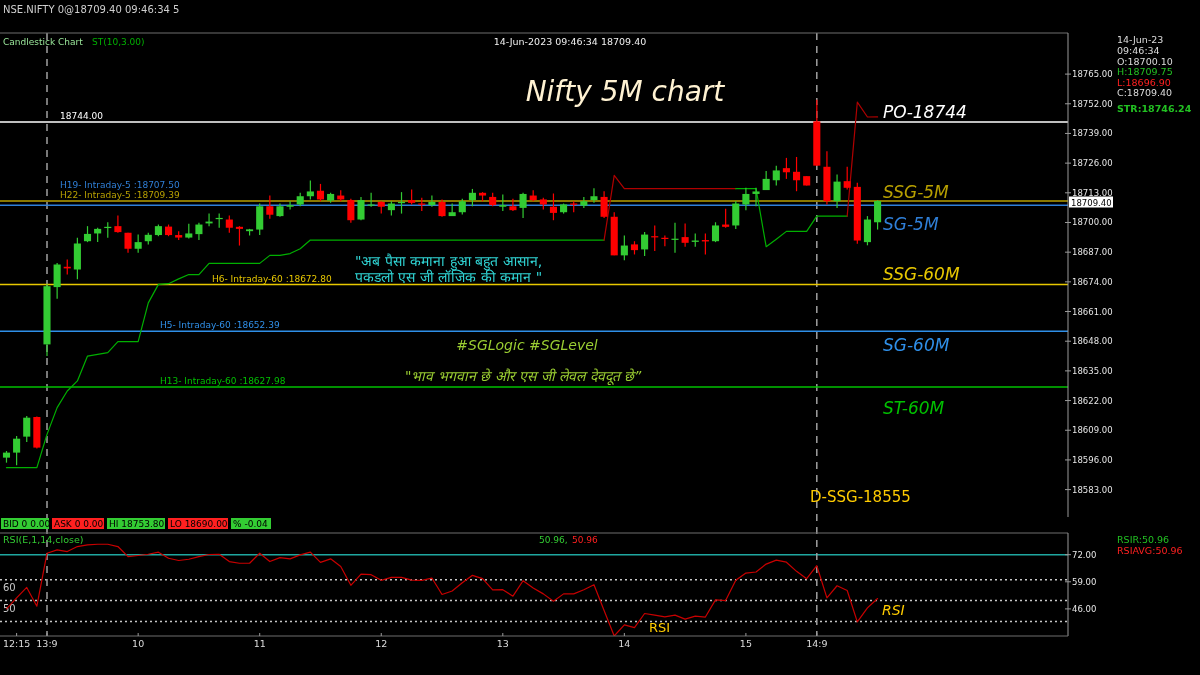  What do you see at coordinates (1140, 39) in the screenshot?
I see `text: 14-Jun-23` at bounding box center [1140, 39].